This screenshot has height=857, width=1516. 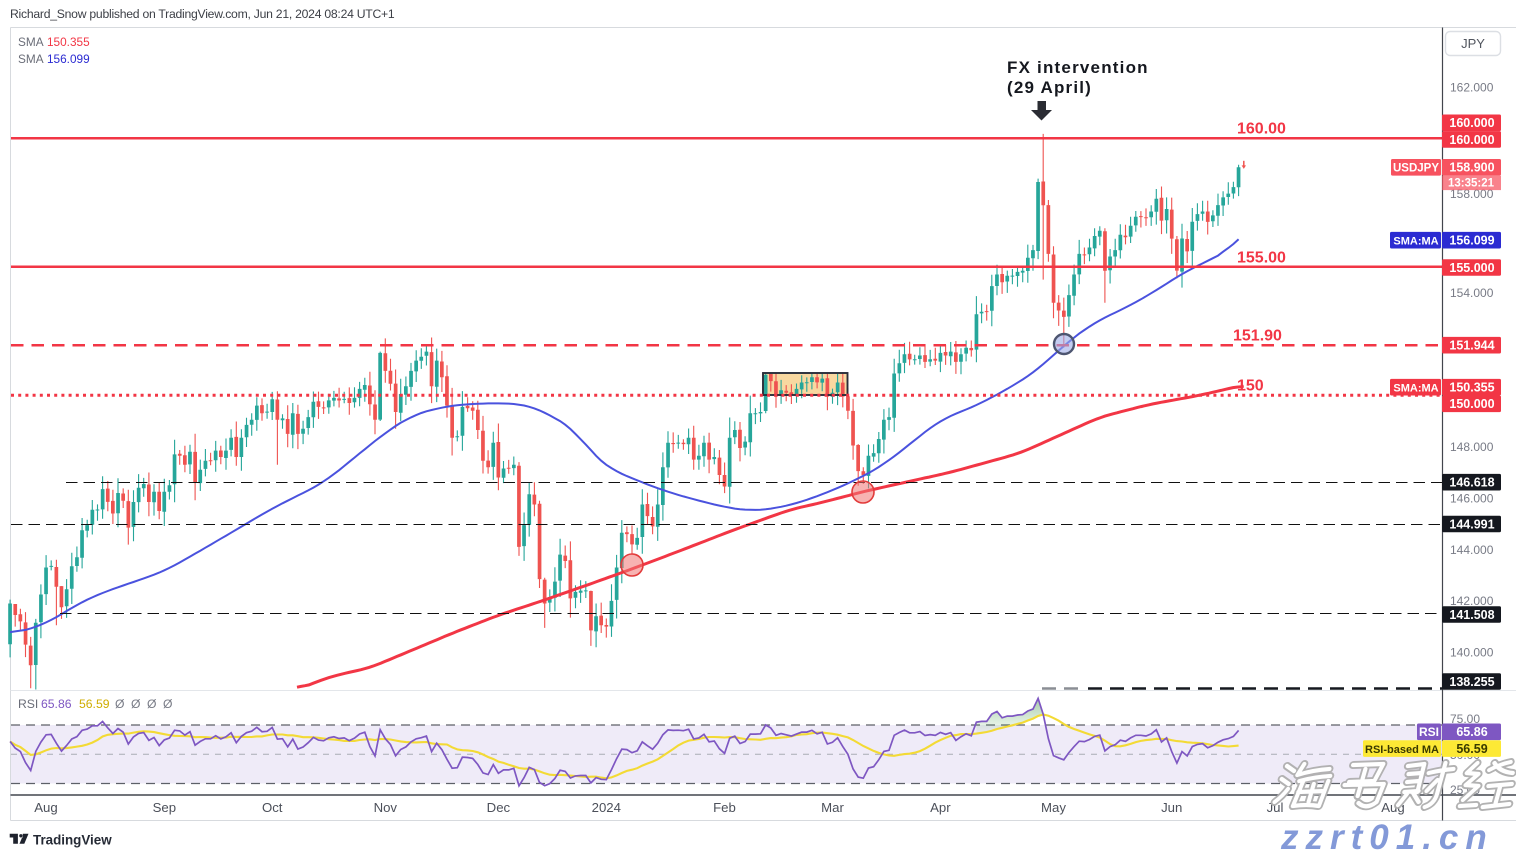 I want to click on svg-text: 148.000, so click(x=1472, y=447).